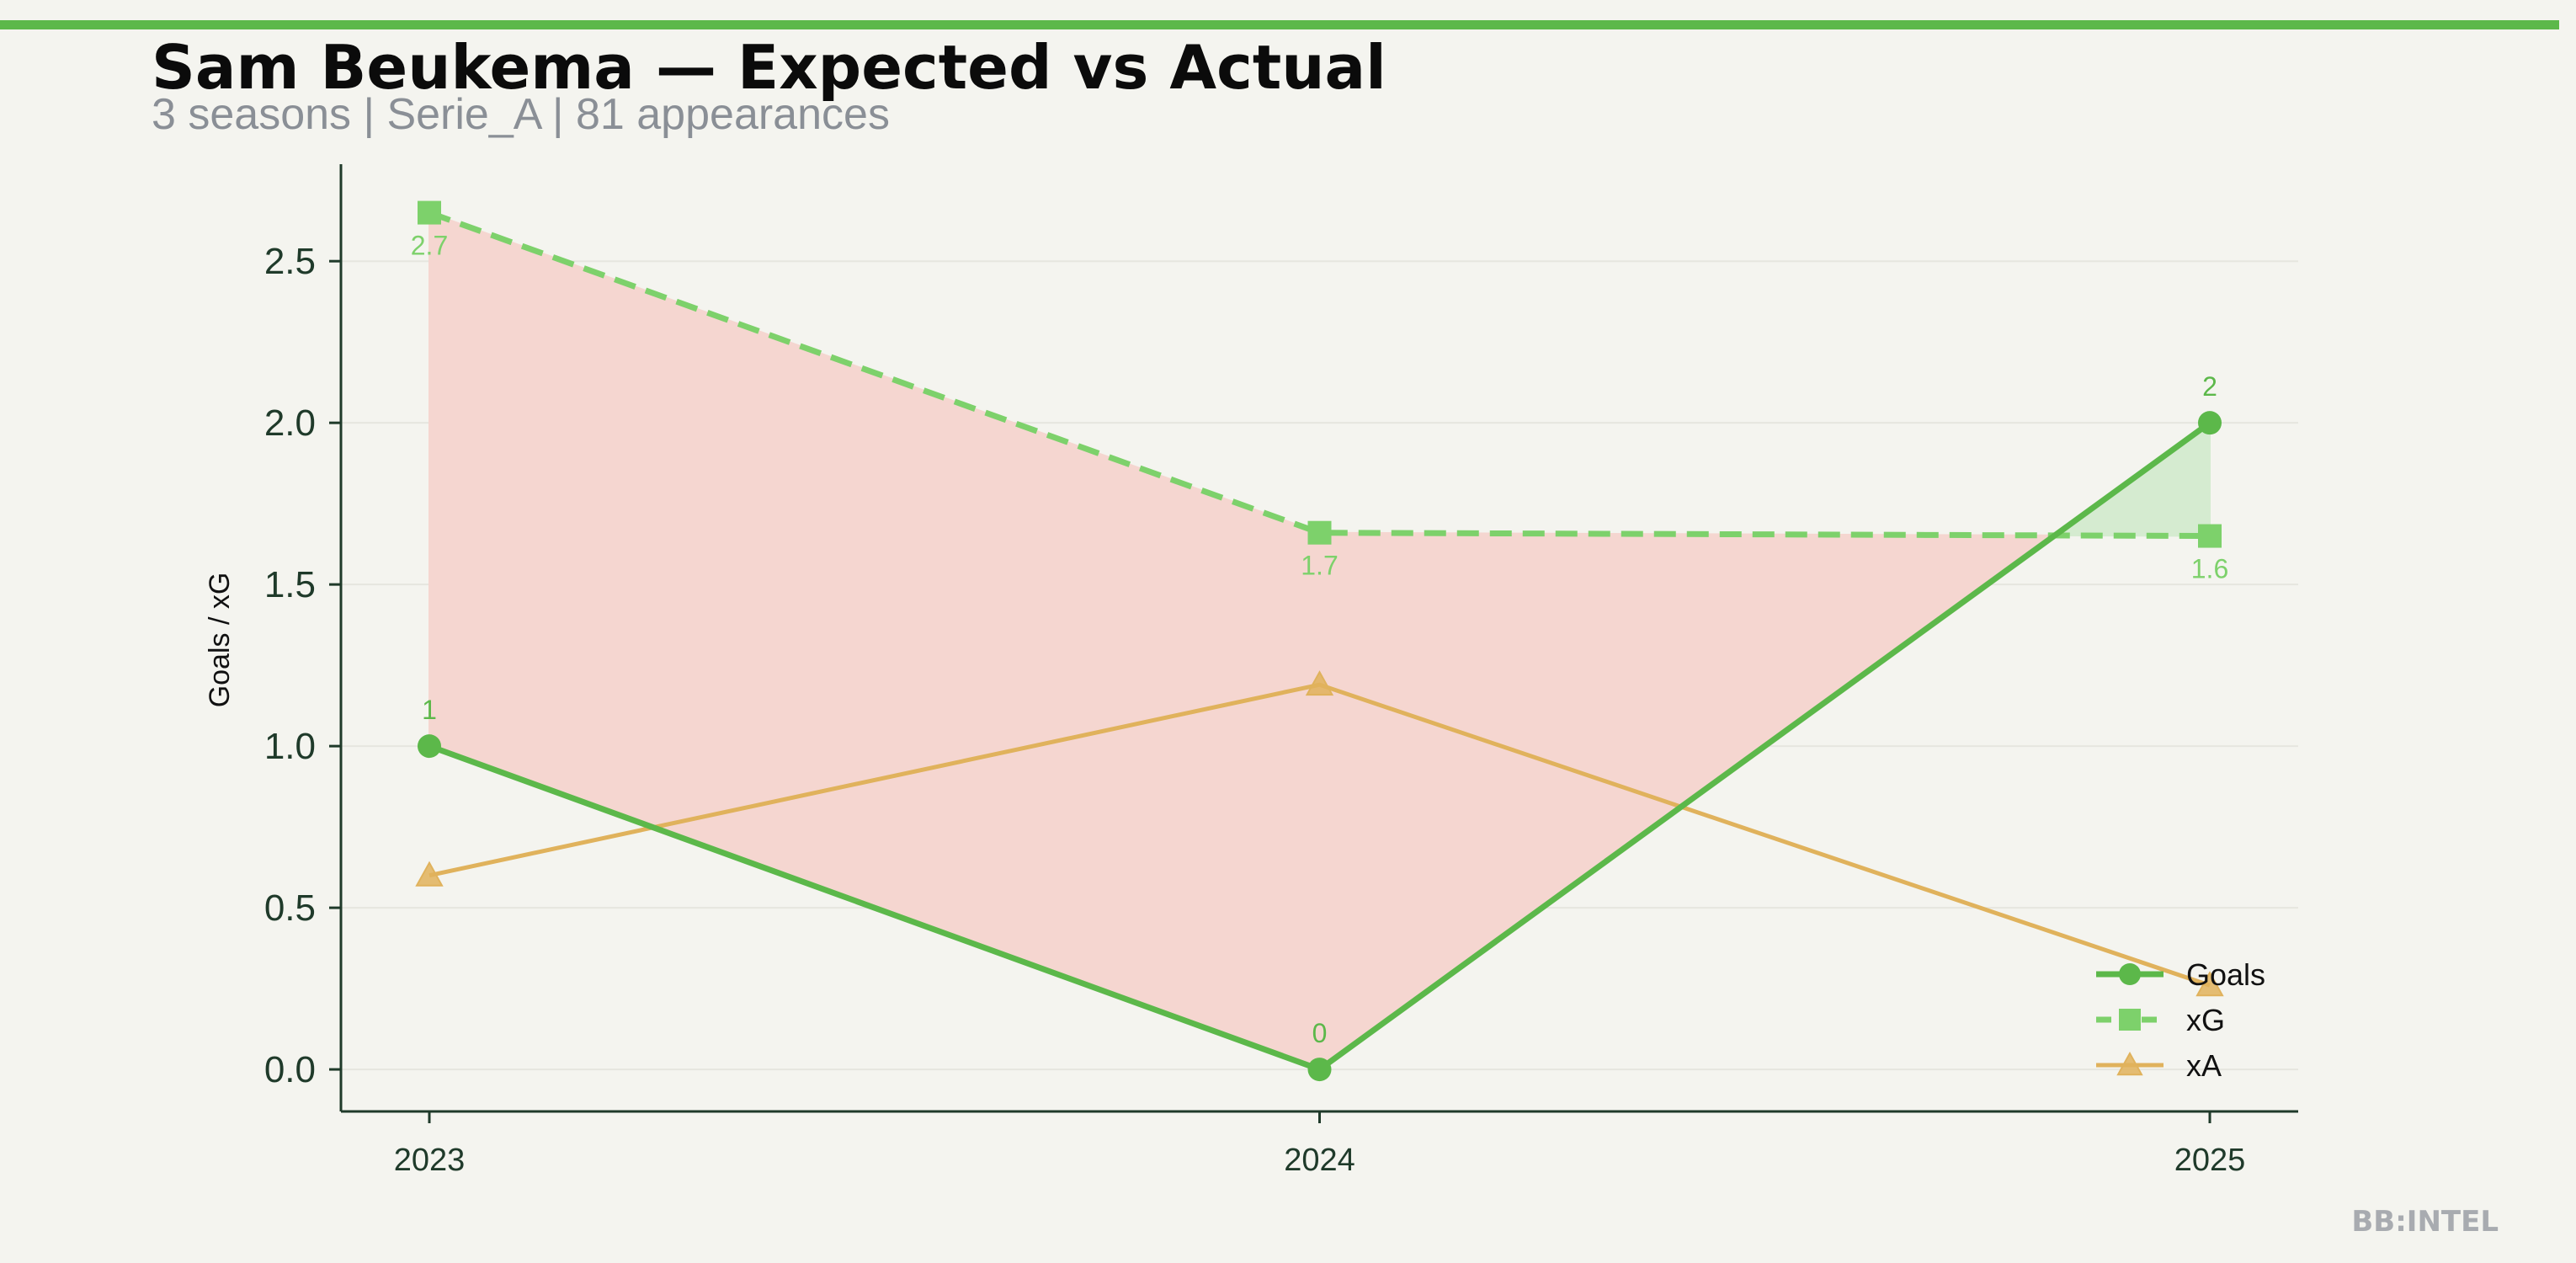 The width and height of the screenshot is (2576, 1263). I want to click on y-tick-label: 0.0, so click(290, 1069).